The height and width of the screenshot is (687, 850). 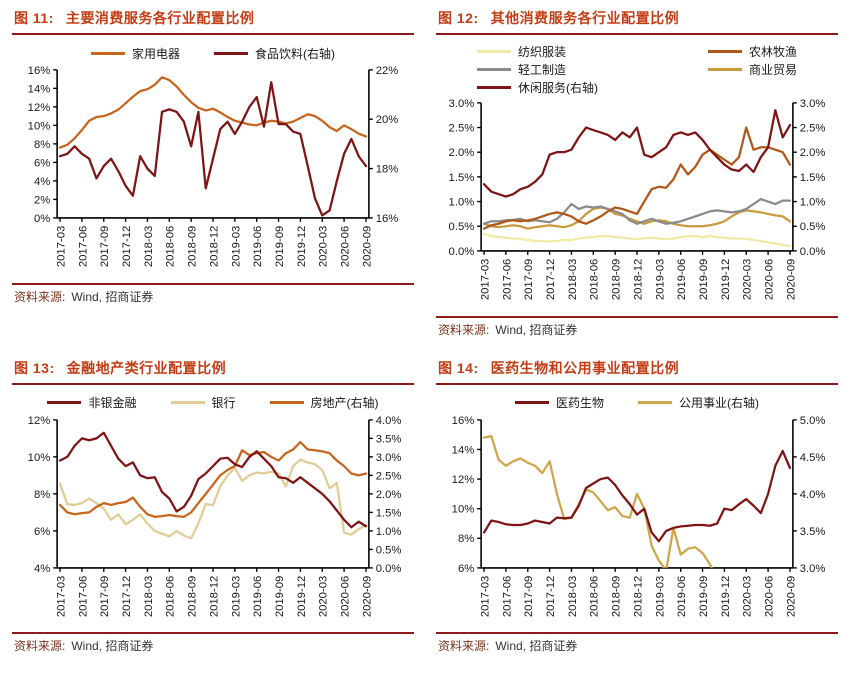 I want to click on figure-14-title: 图 14: 医药生物和公用事业配置比例, so click(x=637, y=370).